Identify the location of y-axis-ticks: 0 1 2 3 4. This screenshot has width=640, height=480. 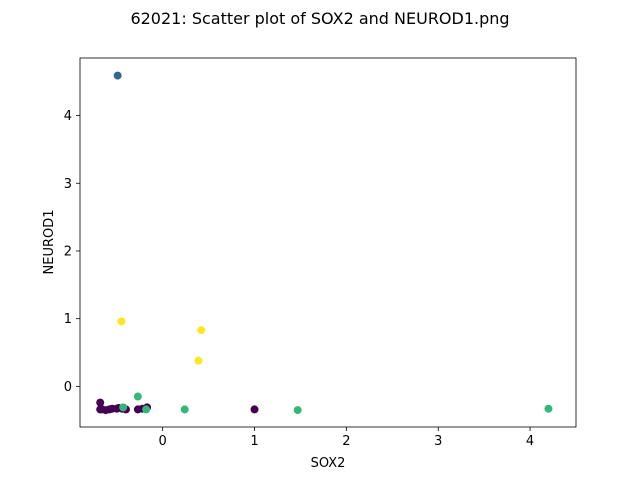
(72, 252).